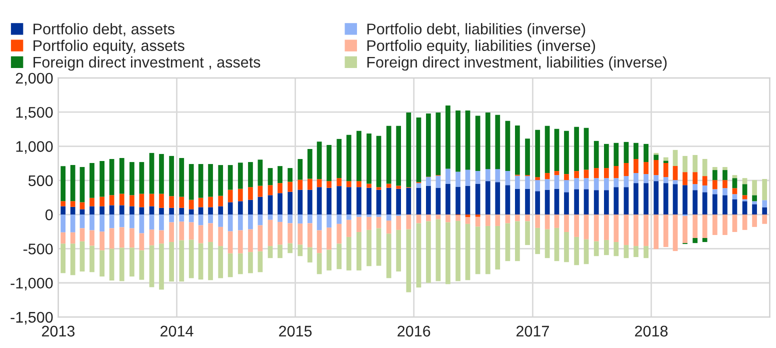 The height and width of the screenshot is (348, 776). What do you see at coordinates (481, 47) in the screenshot?
I see `legend-label: Portfolio equity, liabilities (inverse)` at bounding box center [481, 47].